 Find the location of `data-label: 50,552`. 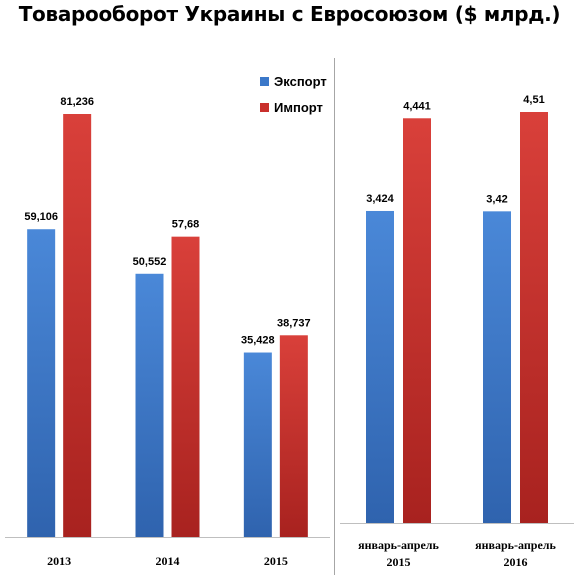

data-label: 50,552 is located at coordinates (150, 262).